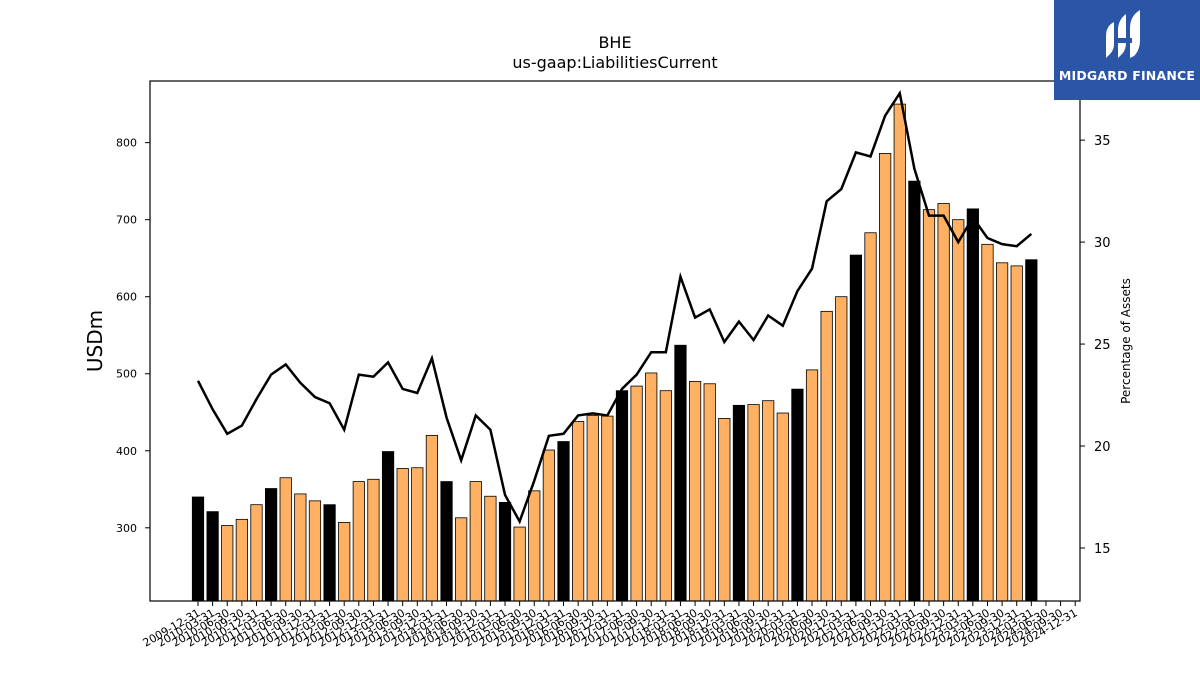 This screenshot has width=1200, height=675. What do you see at coordinates (1126, 341) in the screenshot?
I see `y2-axis-label: Percentage of Assets` at bounding box center [1126, 341].